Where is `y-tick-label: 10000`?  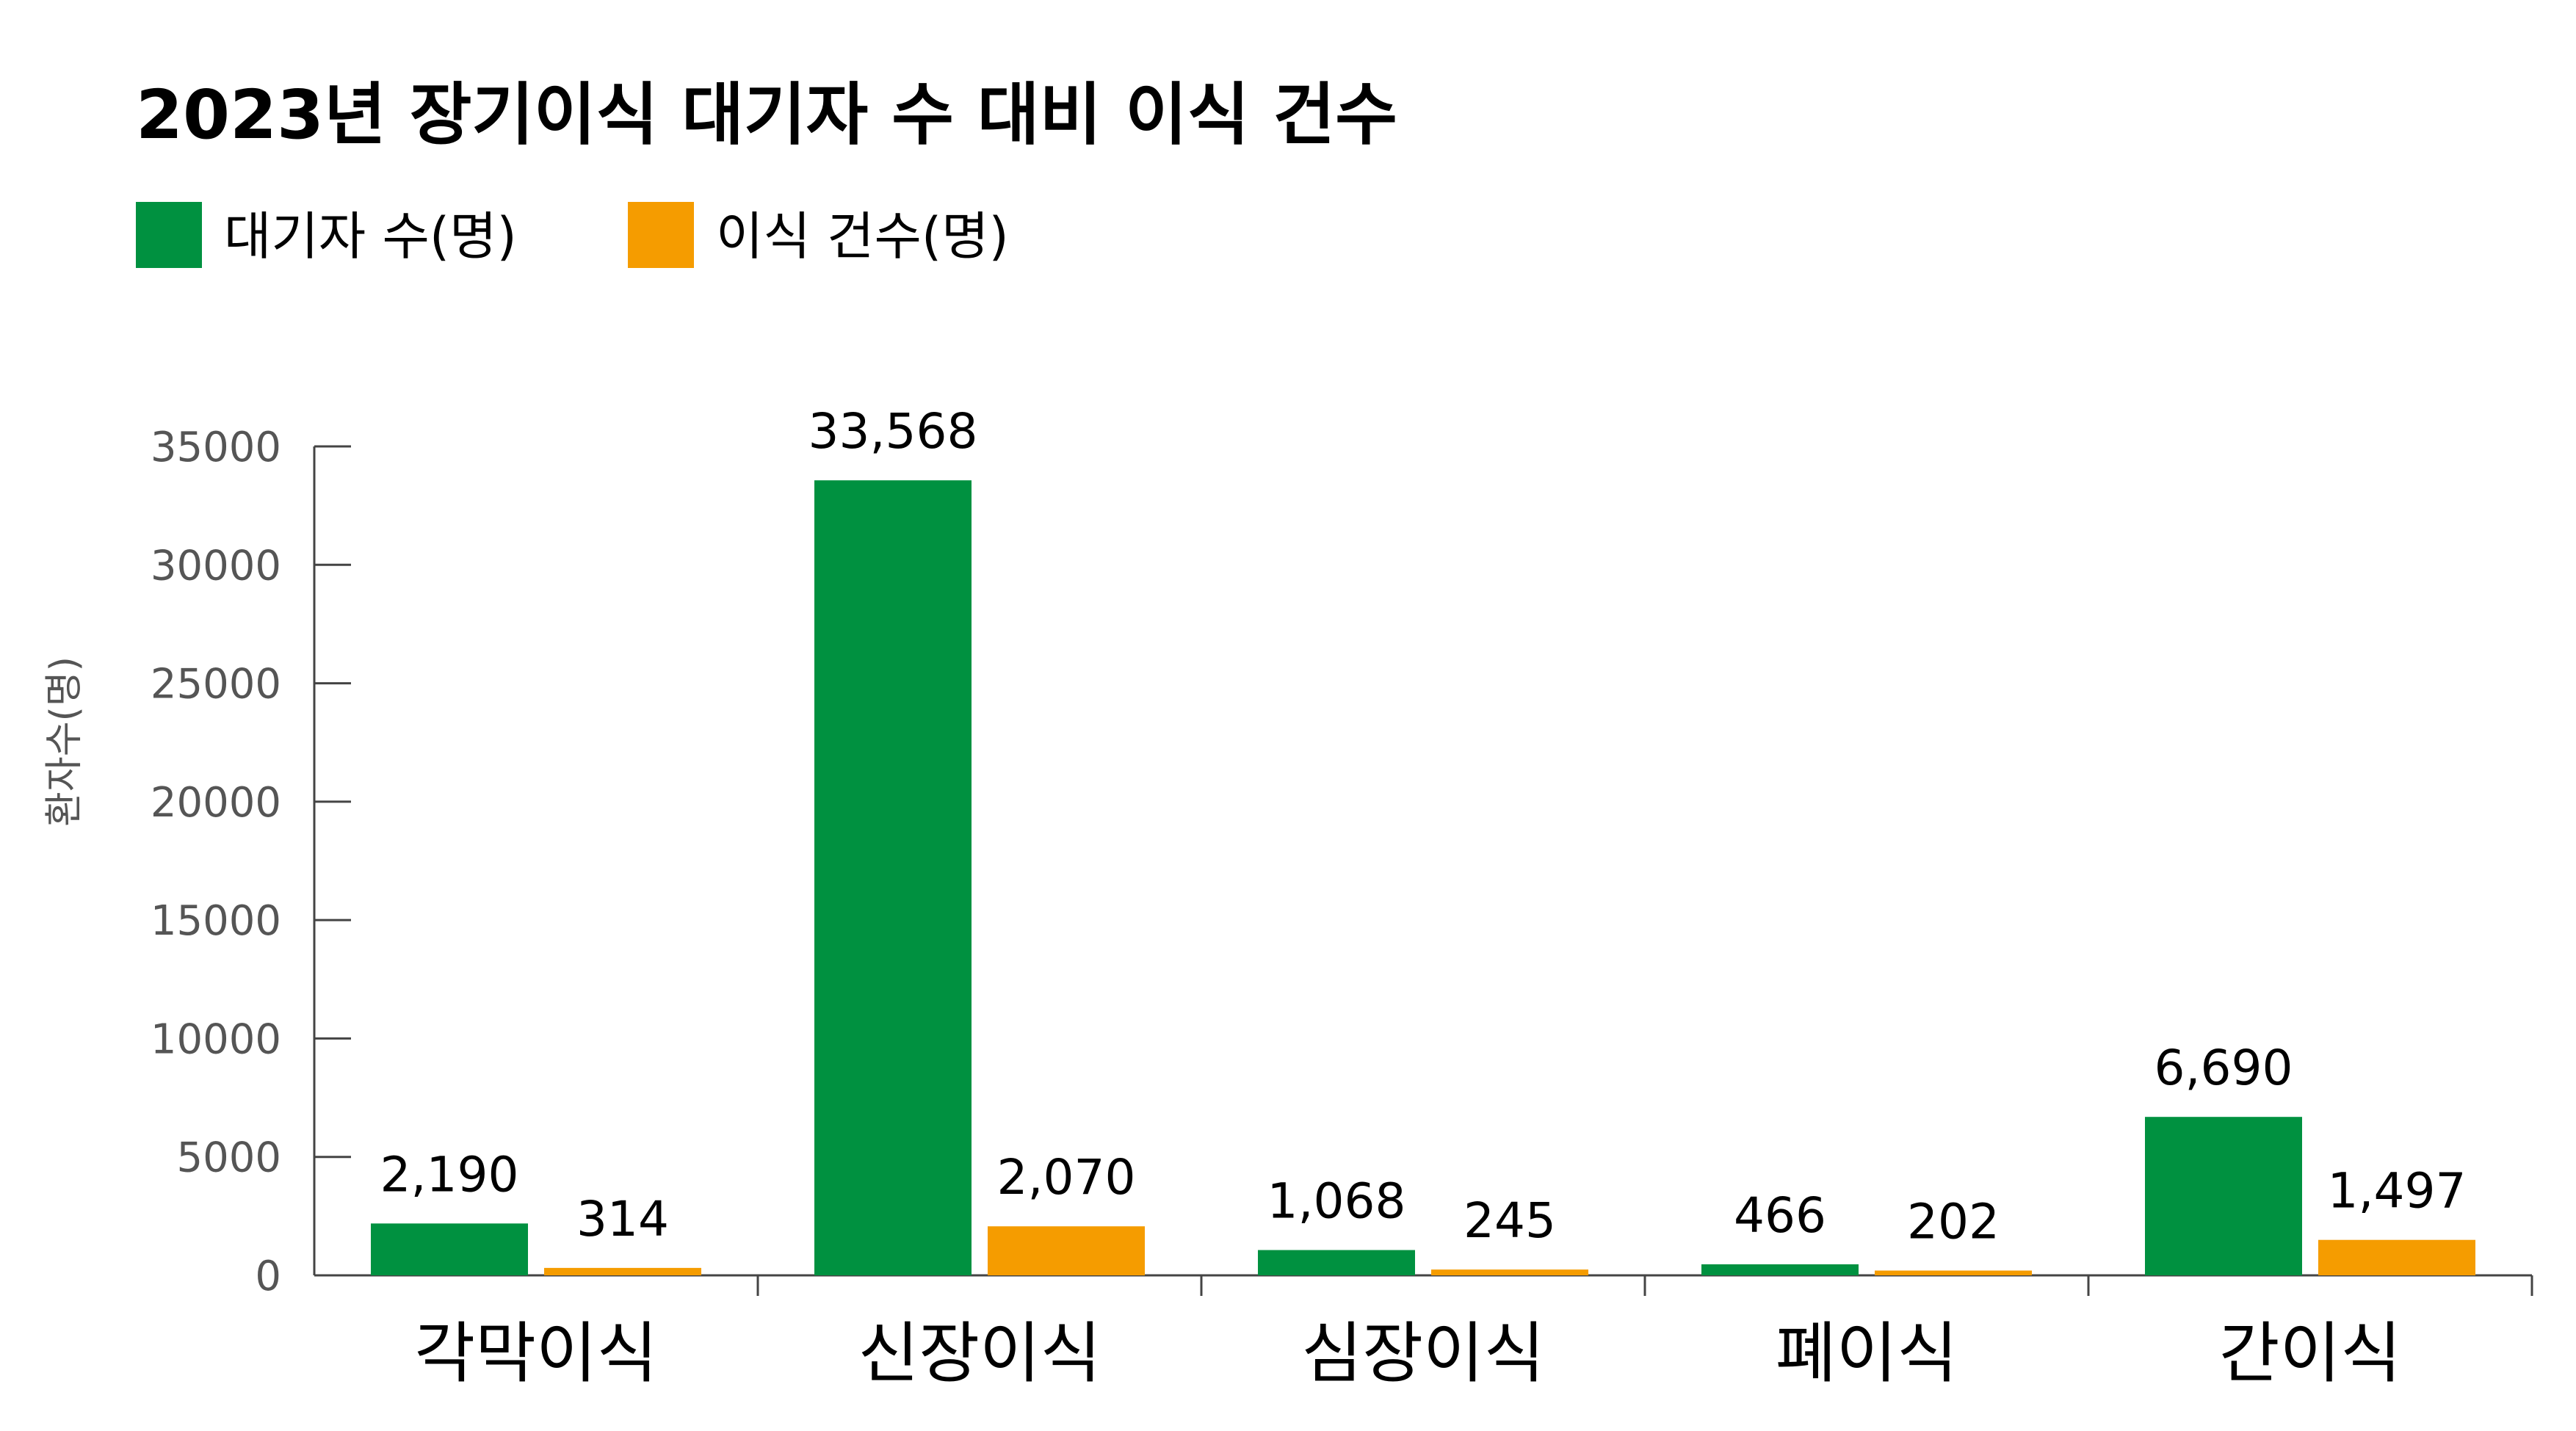 y-tick-label: 10000 is located at coordinates (216, 1039).